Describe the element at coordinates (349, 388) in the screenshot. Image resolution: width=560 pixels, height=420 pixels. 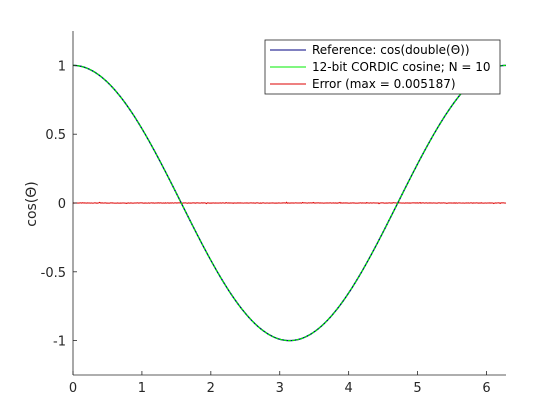
I see `x-tick-label: 4` at that location.